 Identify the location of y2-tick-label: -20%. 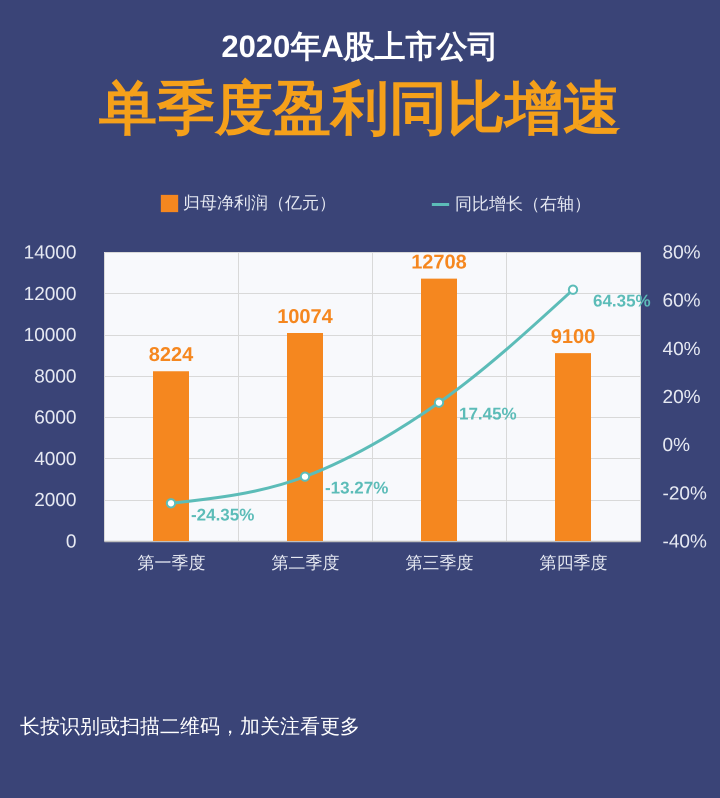
(684, 493).